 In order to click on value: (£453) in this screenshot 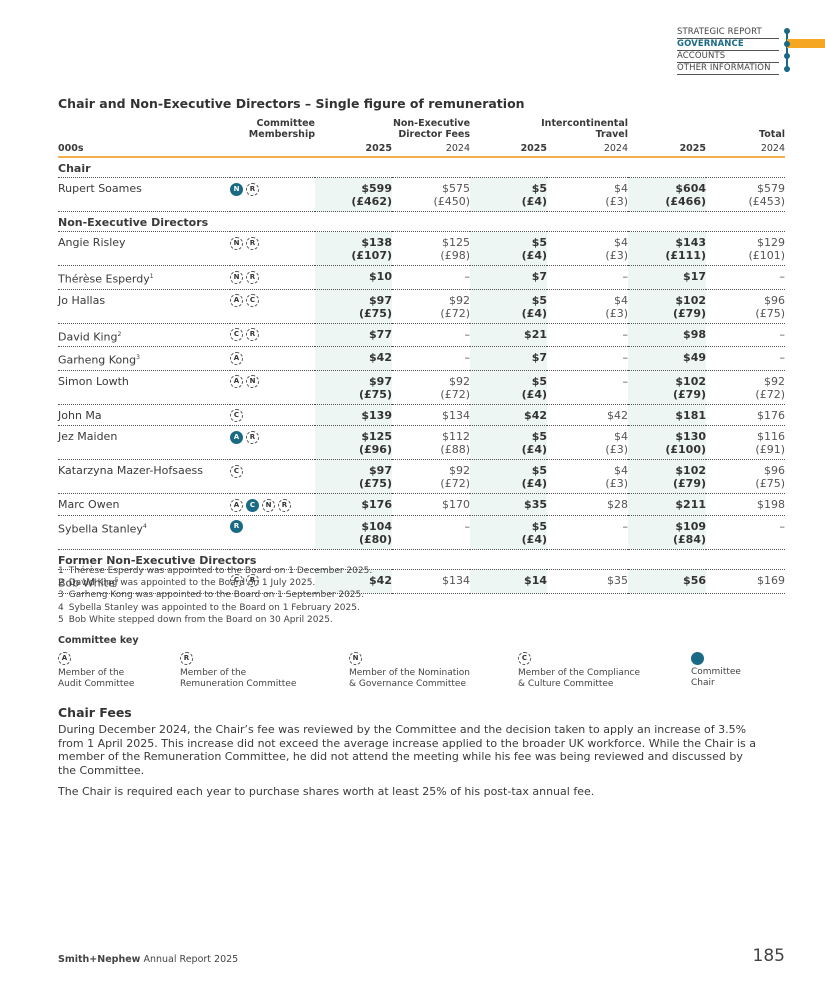, I will do `click(767, 201)`.